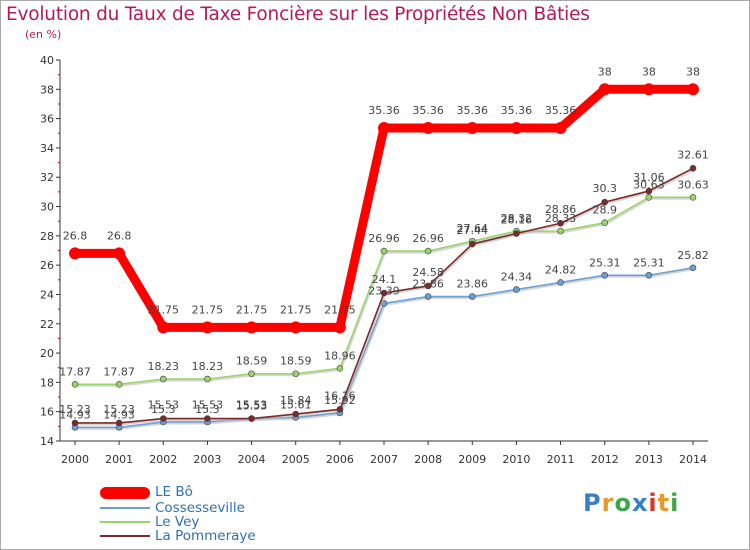 The image size is (750, 550). I want to click on data-label: 21.75, so click(296, 309).